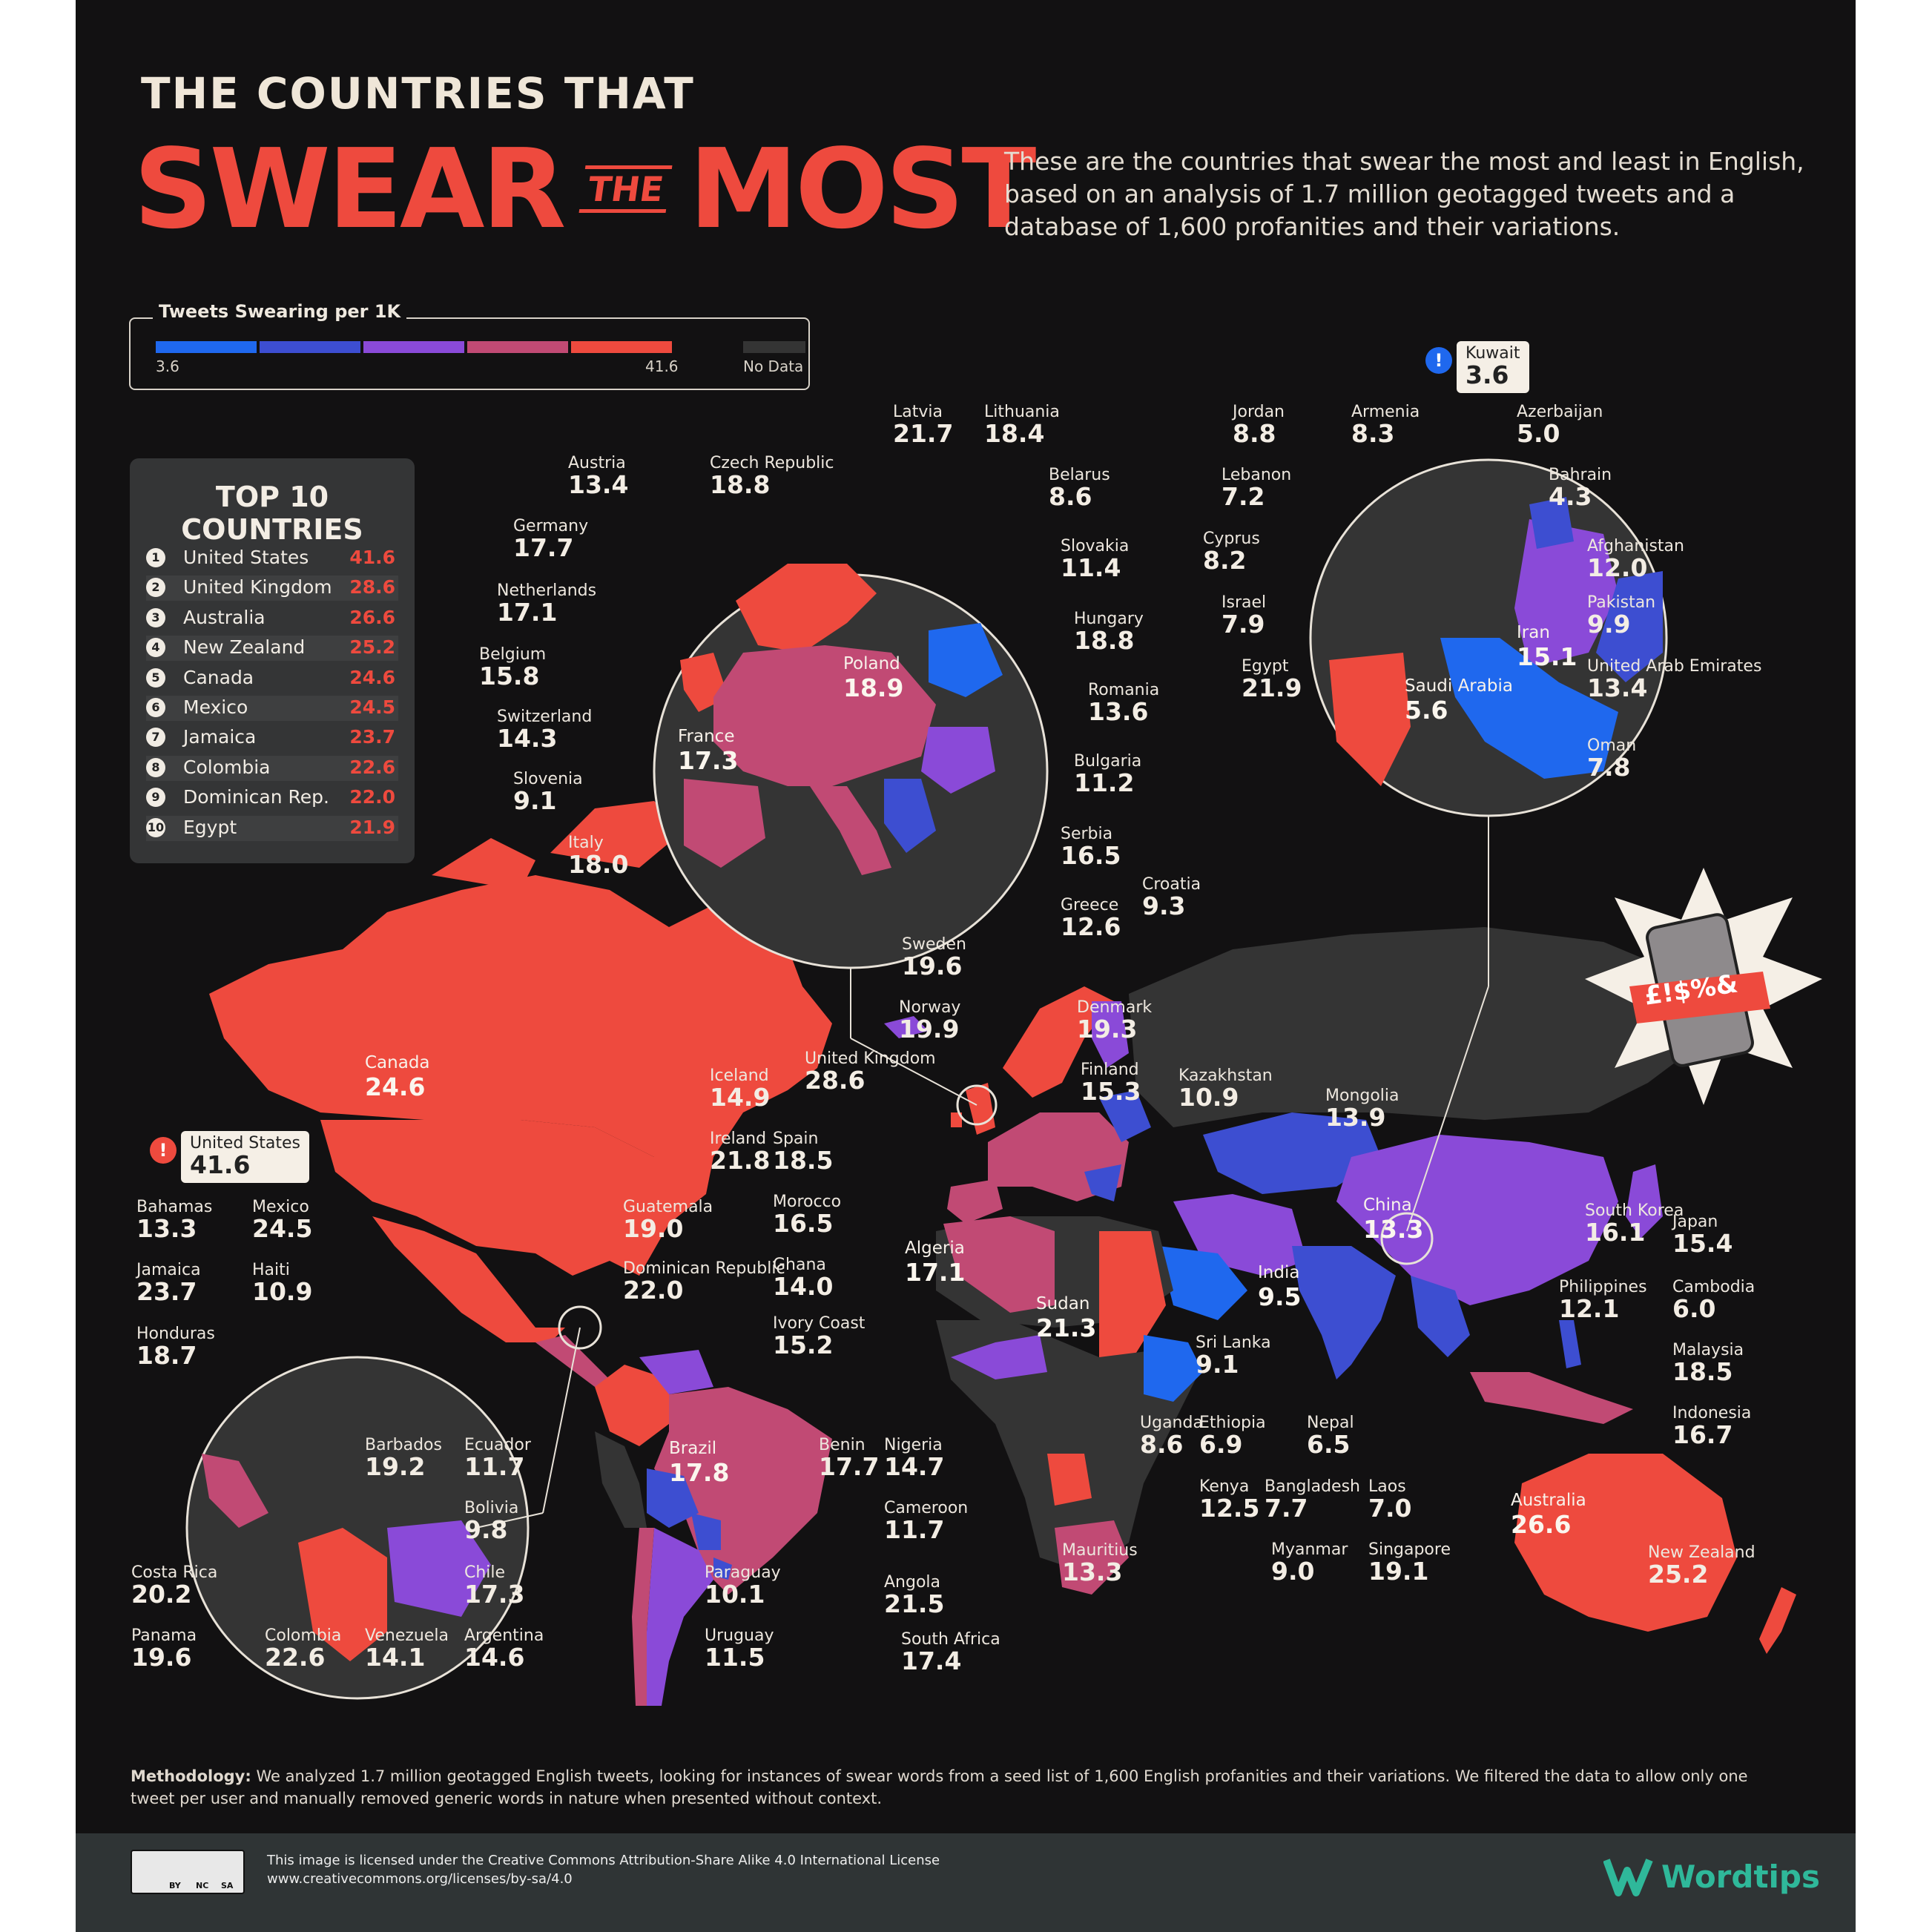 Image resolution: width=1932 pixels, height=1932 pixels. I want to click on callout-costa-rica: Costa Rica 20.2, so click(174, 1587).